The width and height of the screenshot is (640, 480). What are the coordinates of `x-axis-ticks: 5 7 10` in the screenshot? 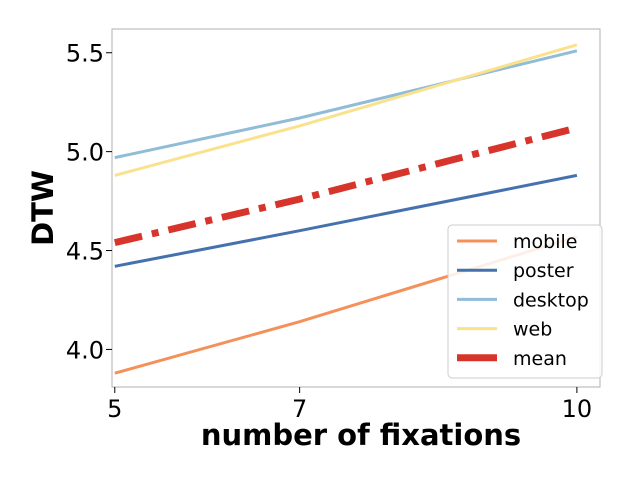 It's located at (349, 405).